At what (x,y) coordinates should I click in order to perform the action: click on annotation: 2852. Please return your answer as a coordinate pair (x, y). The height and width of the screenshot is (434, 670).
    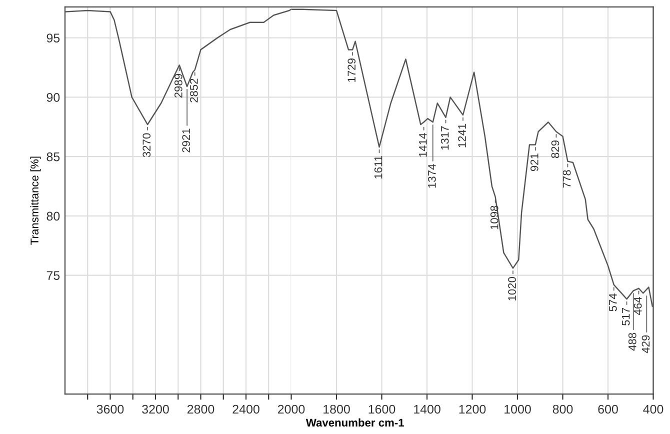
    Looking at the image, I should click on (194, 90).